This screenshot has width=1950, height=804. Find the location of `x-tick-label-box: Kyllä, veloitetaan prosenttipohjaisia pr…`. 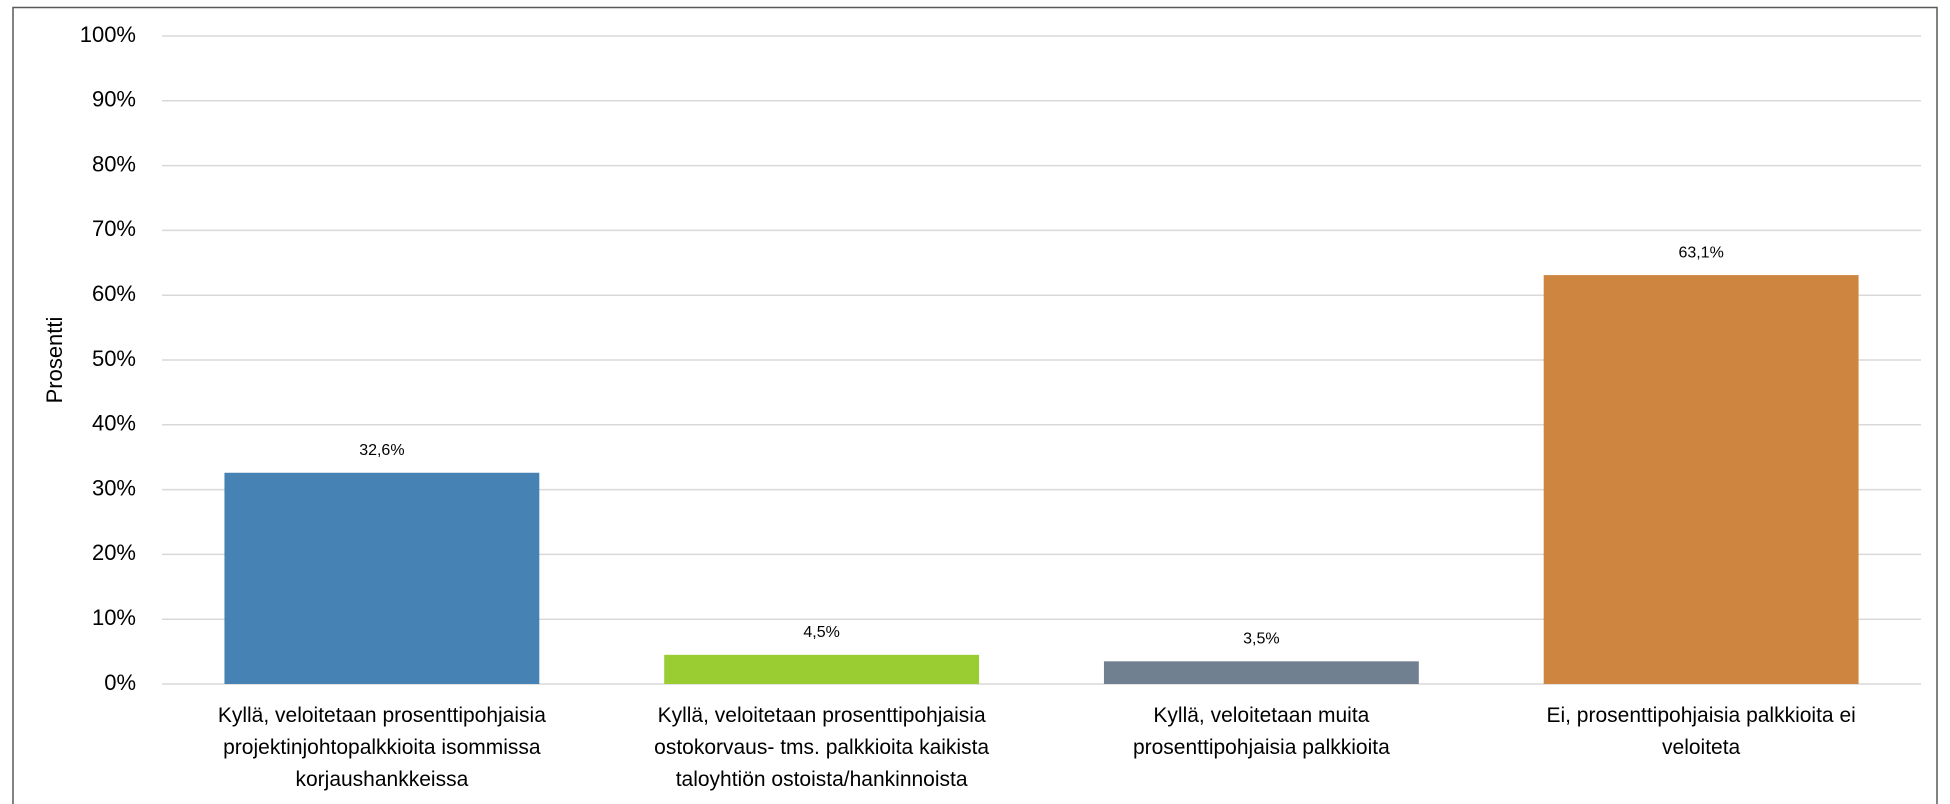

x-tick-label-box: Kyllä, veloitetaan prosenttipohjaisia pr… is located at coordinates (381, 747).